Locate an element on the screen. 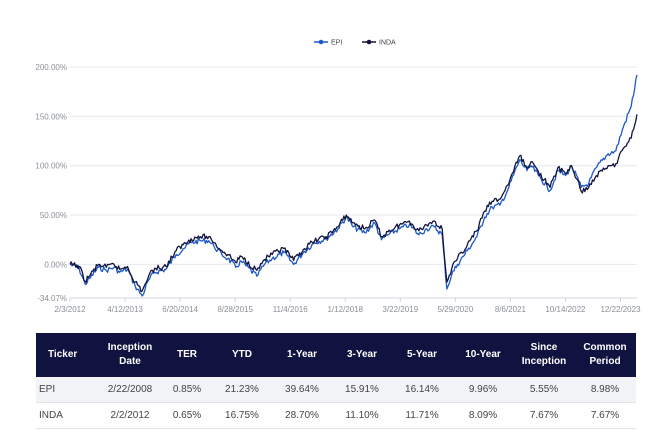 Image resolution: width=649 pixels, height=438 pixels. ticker-cell: INDA is located at coordinates (67, 415).